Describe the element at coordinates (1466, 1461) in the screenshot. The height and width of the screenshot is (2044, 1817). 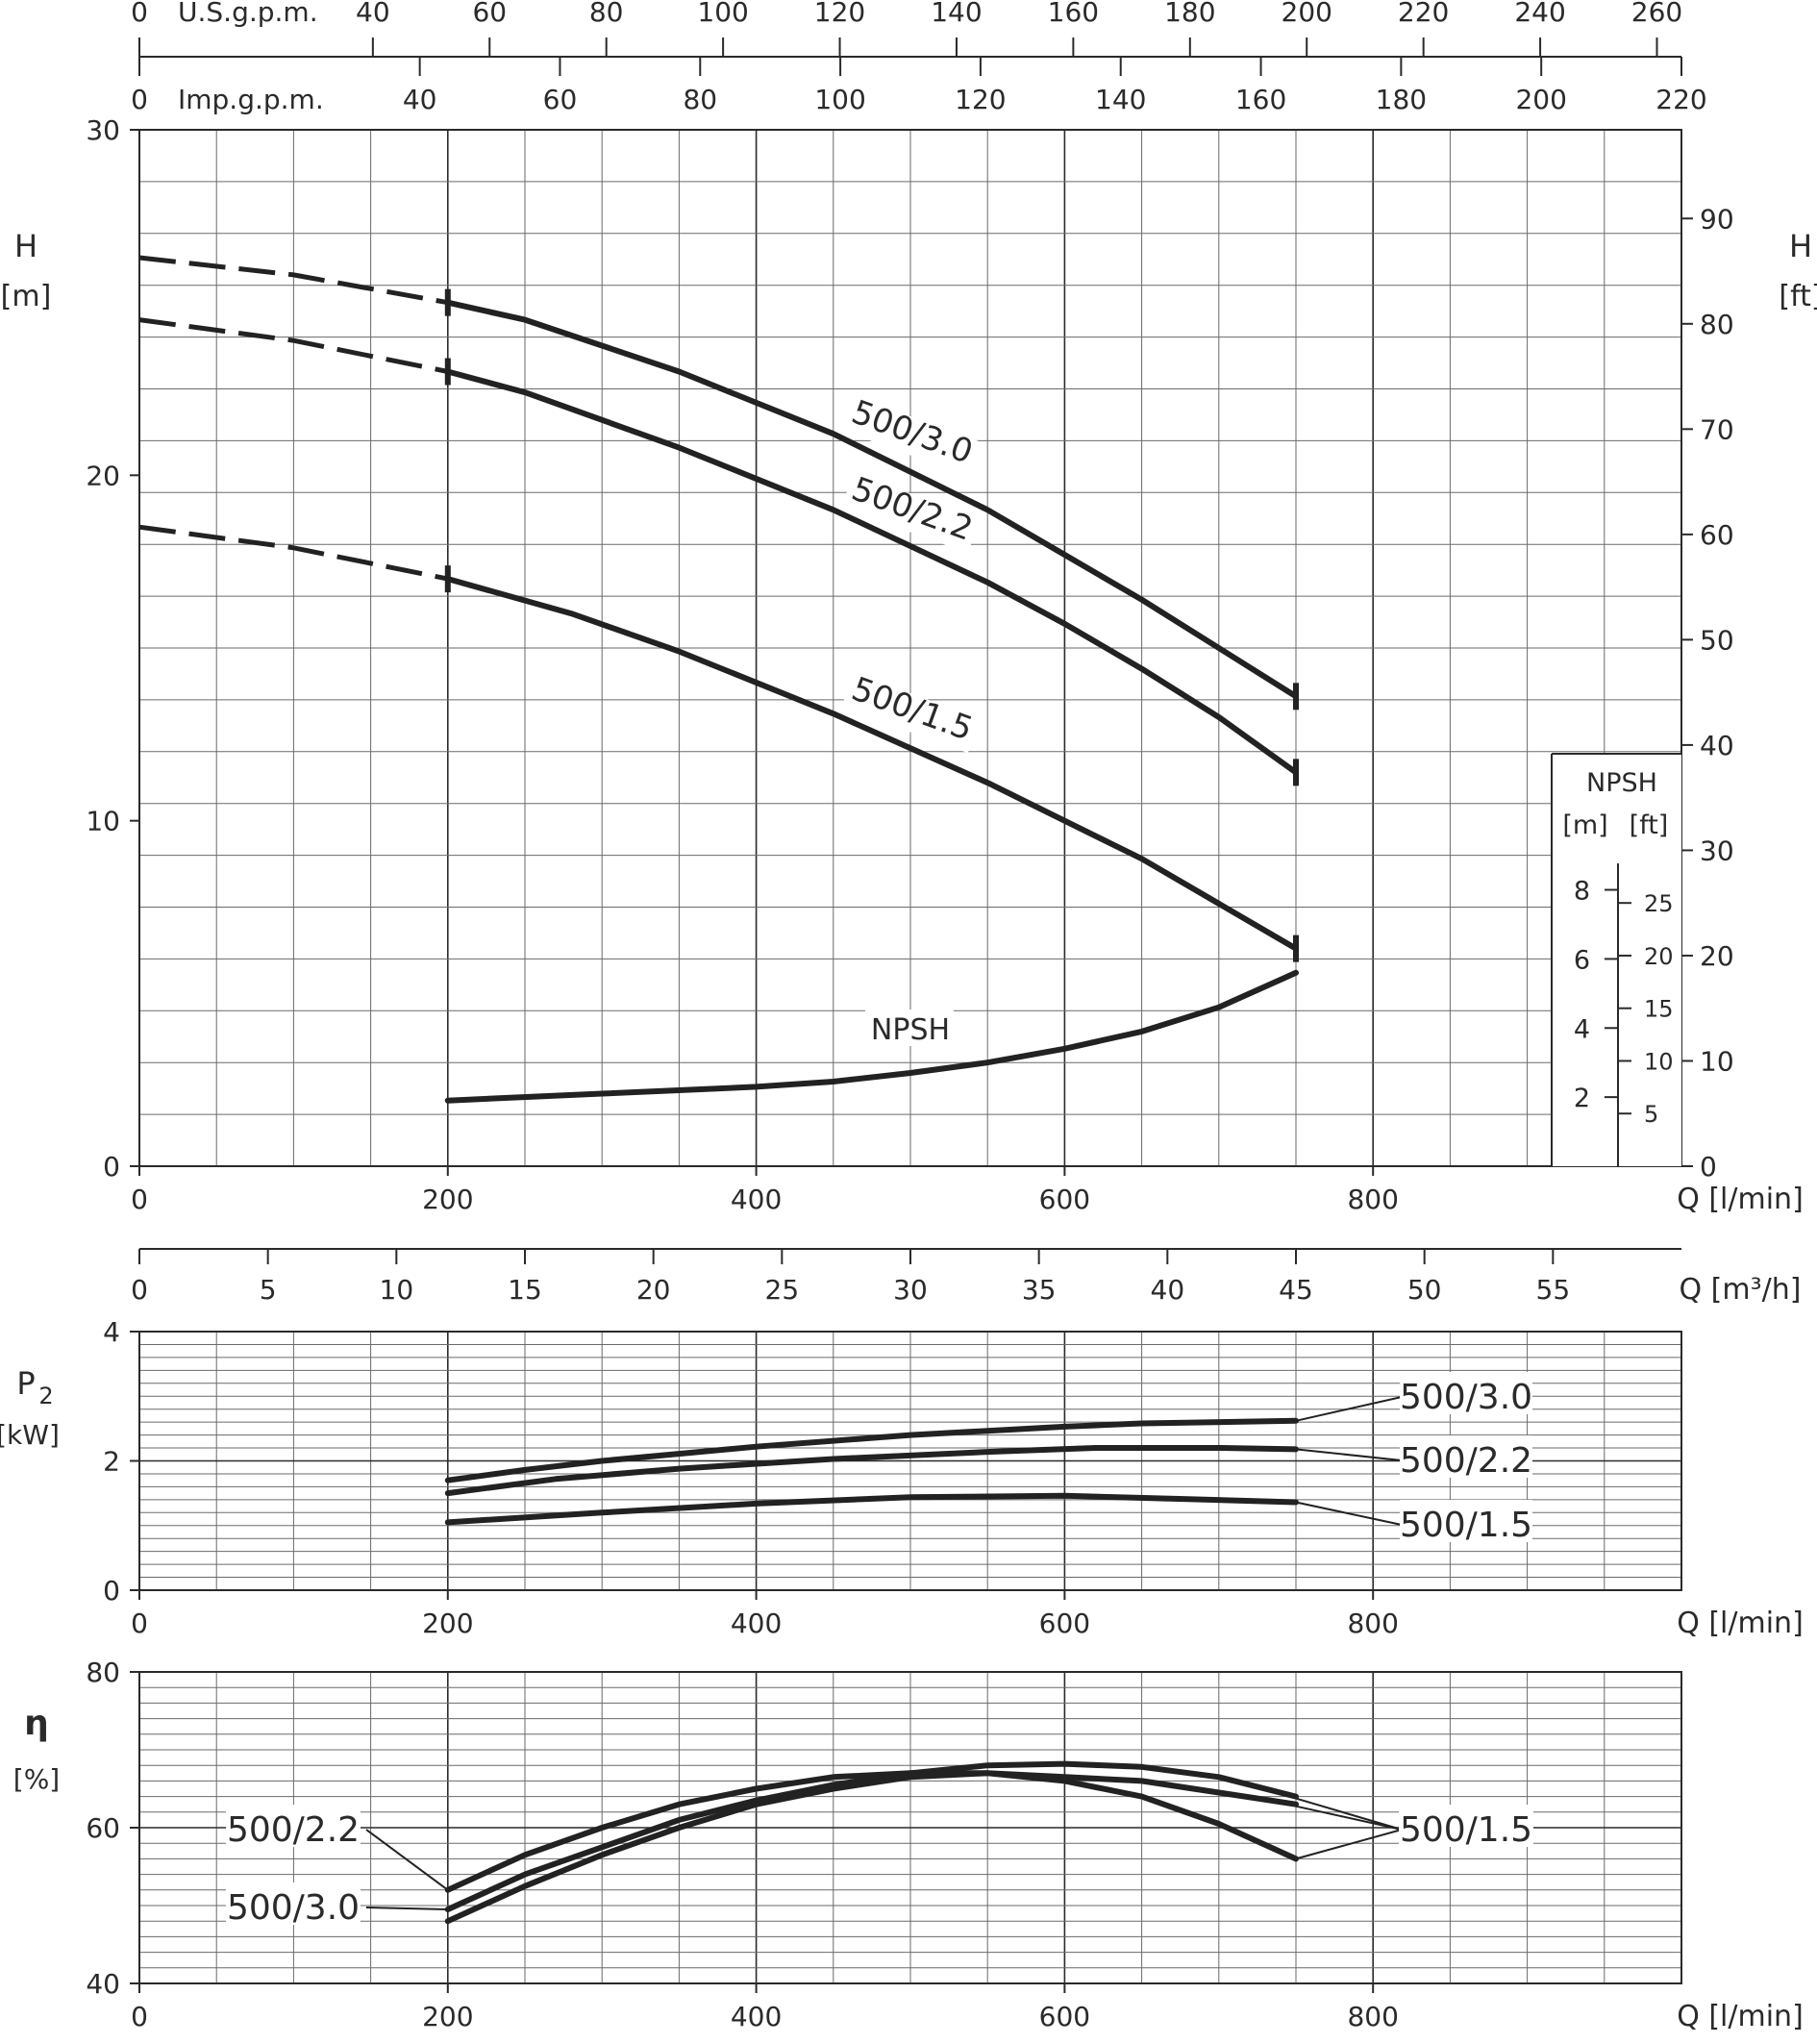
I see `power-curve-label-2: 500/2.2` at that location.